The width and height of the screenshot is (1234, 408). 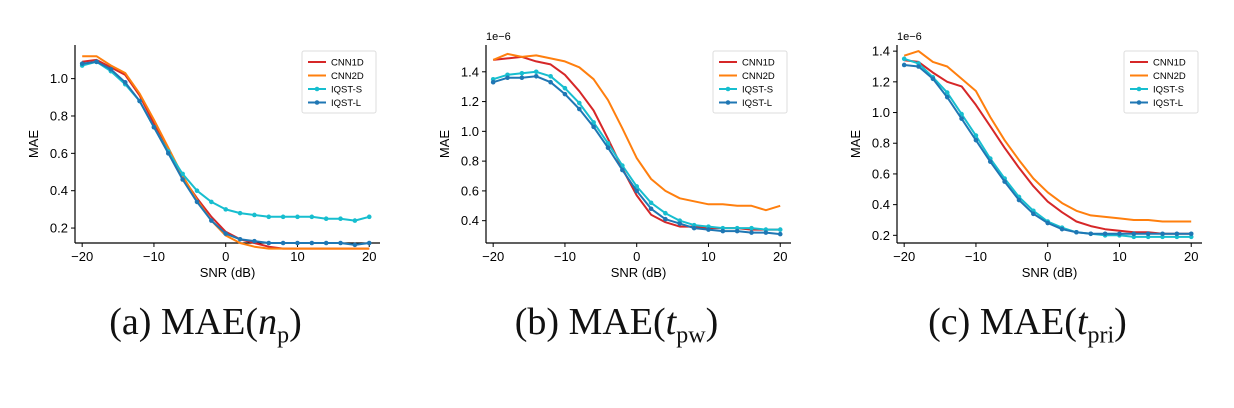 What do you see at coordinates (1120, 322) in the screenshot?
I see `caption-c-suffix: )` at bounding box center [1120, 322].